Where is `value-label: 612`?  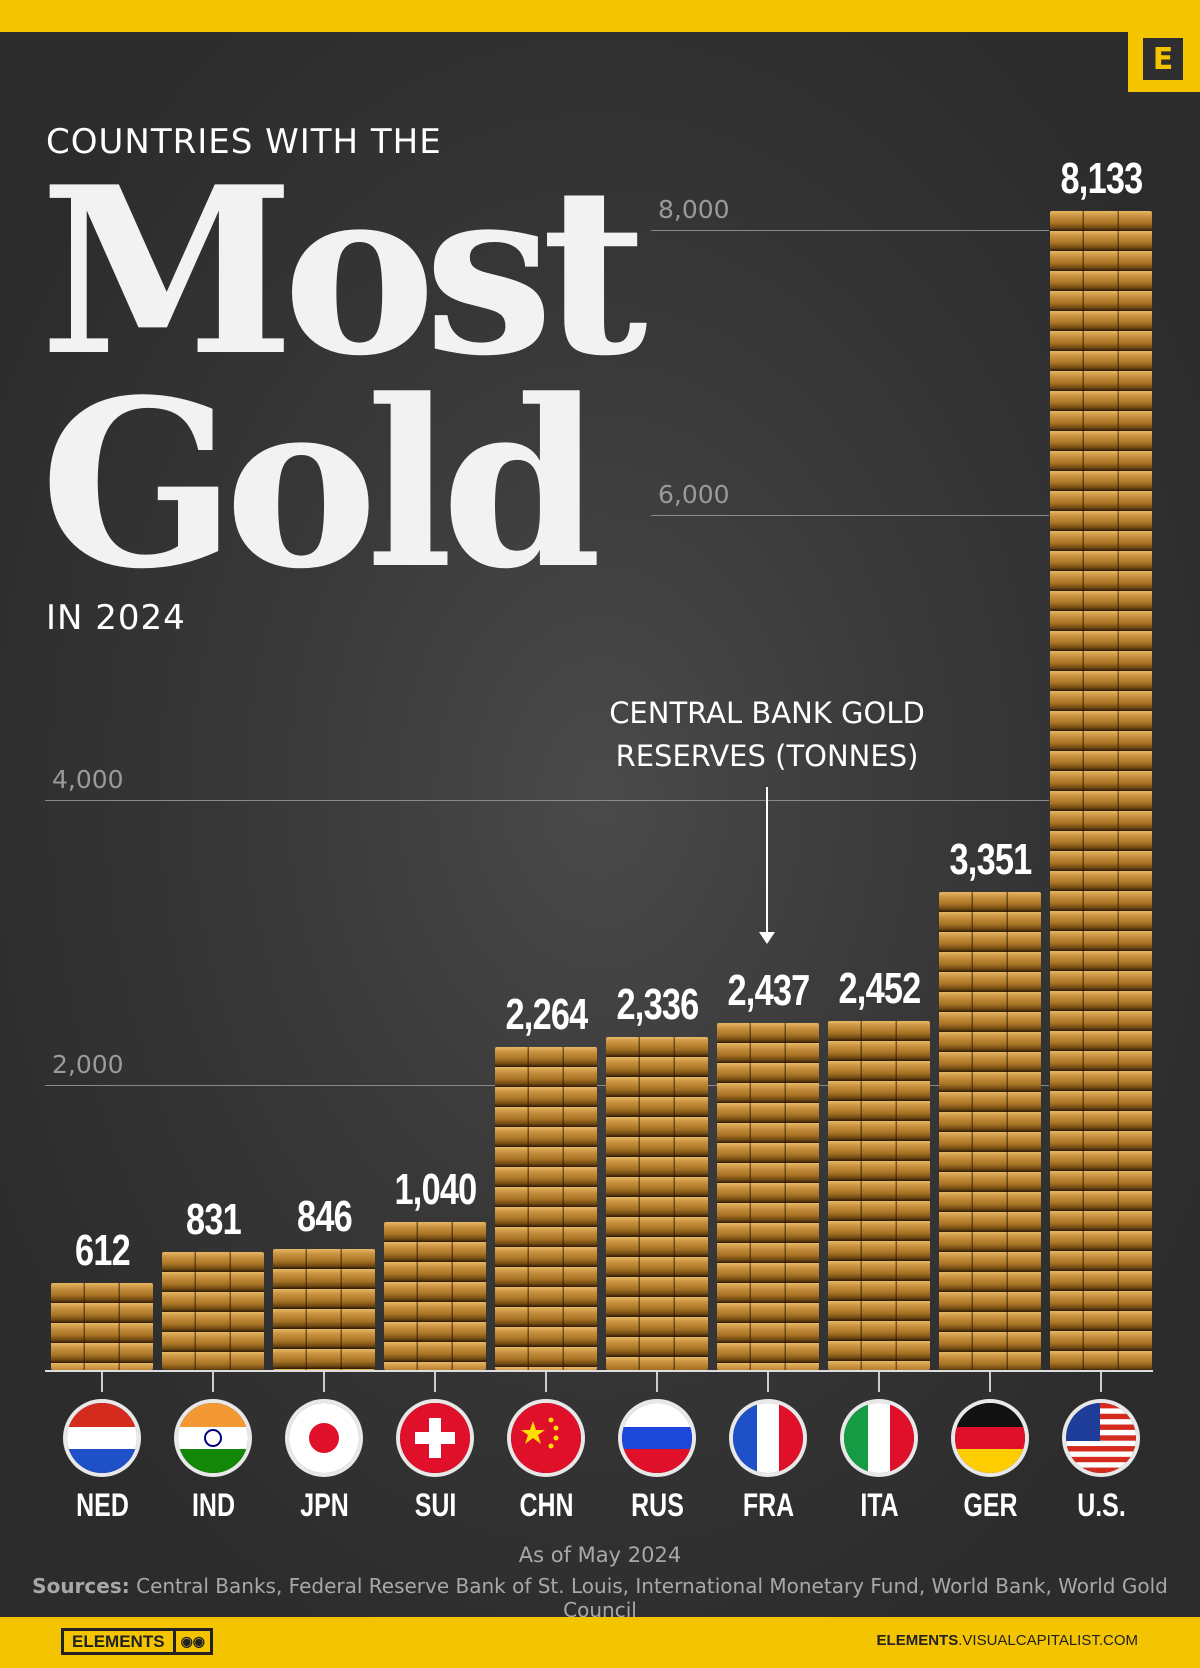
value-label: 612 is located at coordinates (102, 1250).